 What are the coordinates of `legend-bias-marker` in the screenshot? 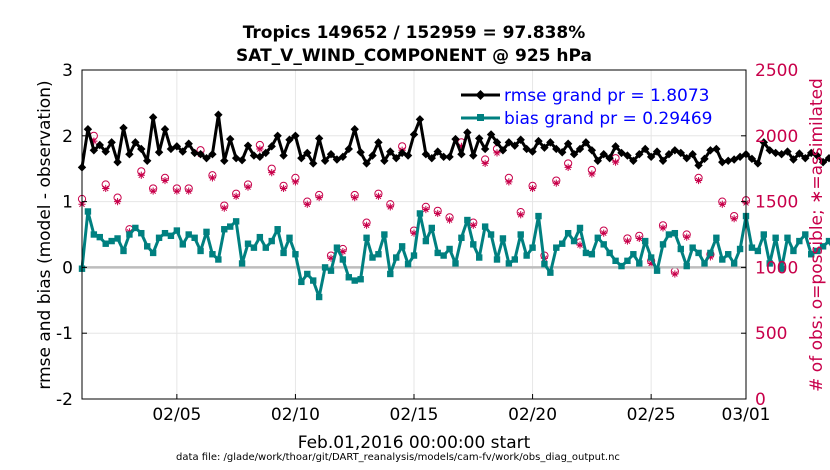 It's located at (480, 117).